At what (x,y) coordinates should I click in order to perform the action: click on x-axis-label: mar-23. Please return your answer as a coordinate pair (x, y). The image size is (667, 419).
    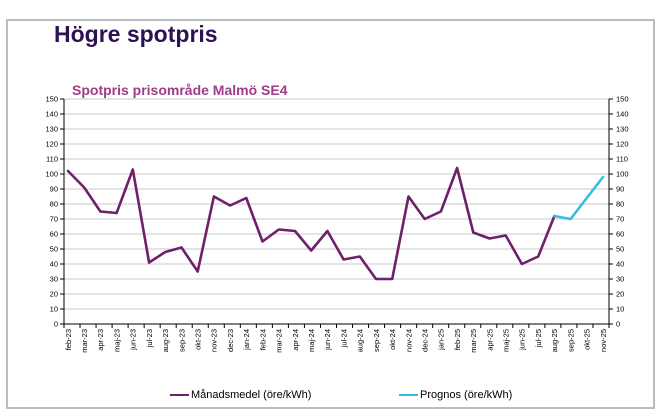
    Looking at the image, I should click on (84, 341).